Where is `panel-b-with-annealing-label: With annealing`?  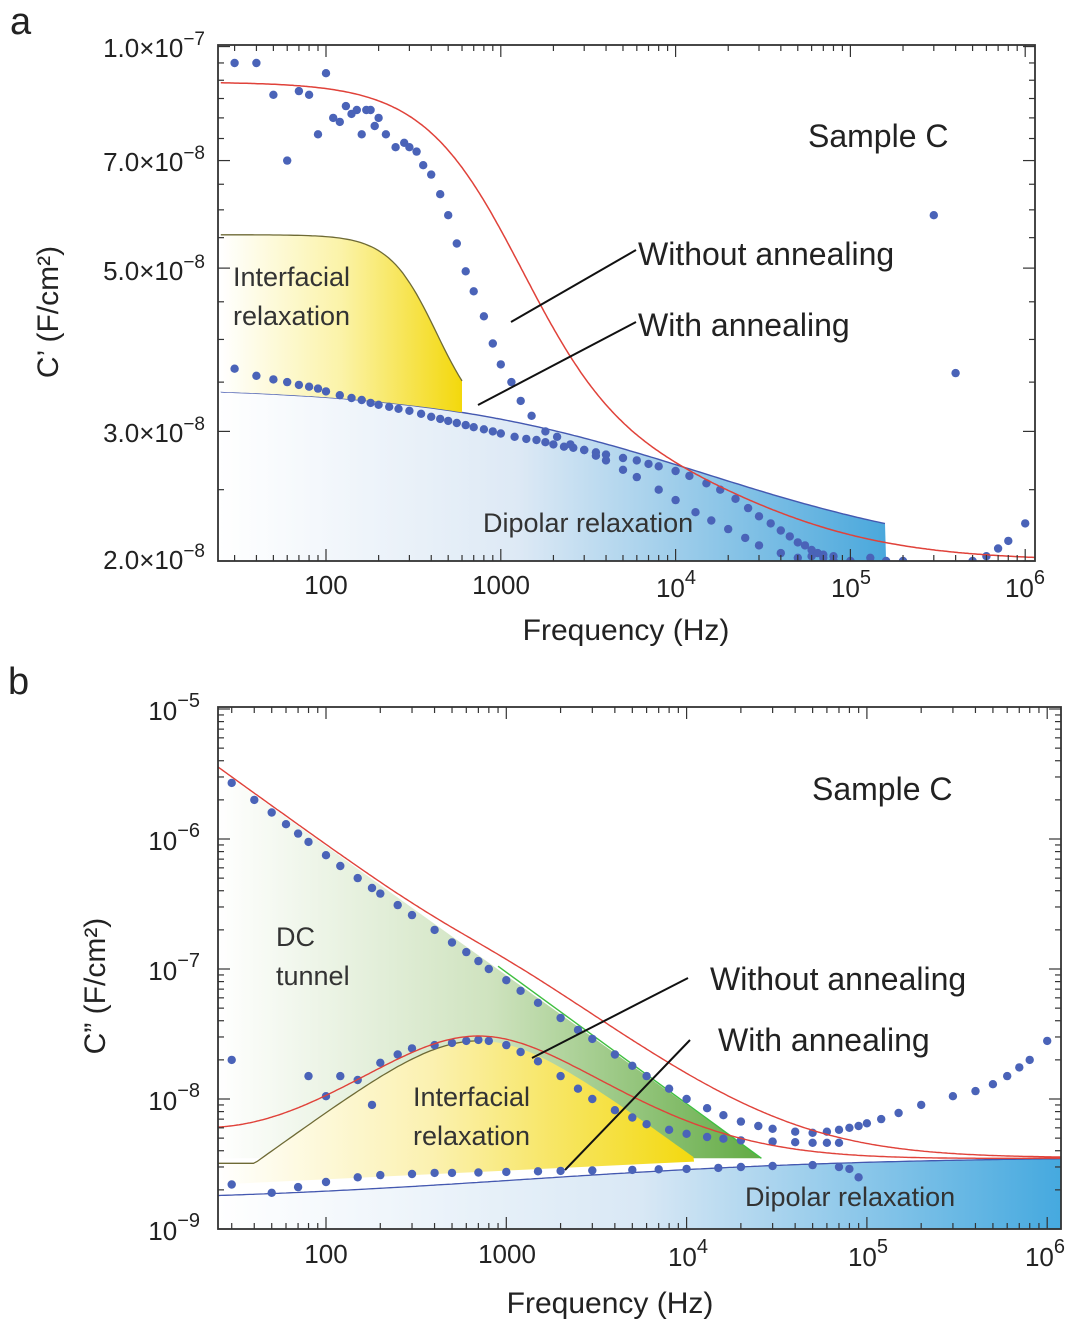 panel-b-with-annealing-label: With annealing is located at coordinates (824, 1040).